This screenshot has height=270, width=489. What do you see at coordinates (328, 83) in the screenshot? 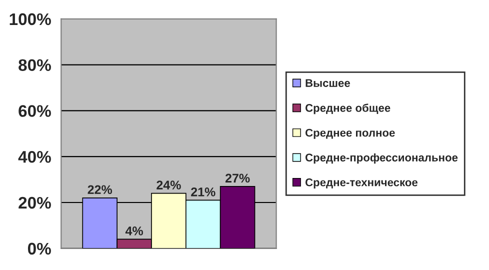
I see `legend-label: Высшее` at bounding box center [328, 83].